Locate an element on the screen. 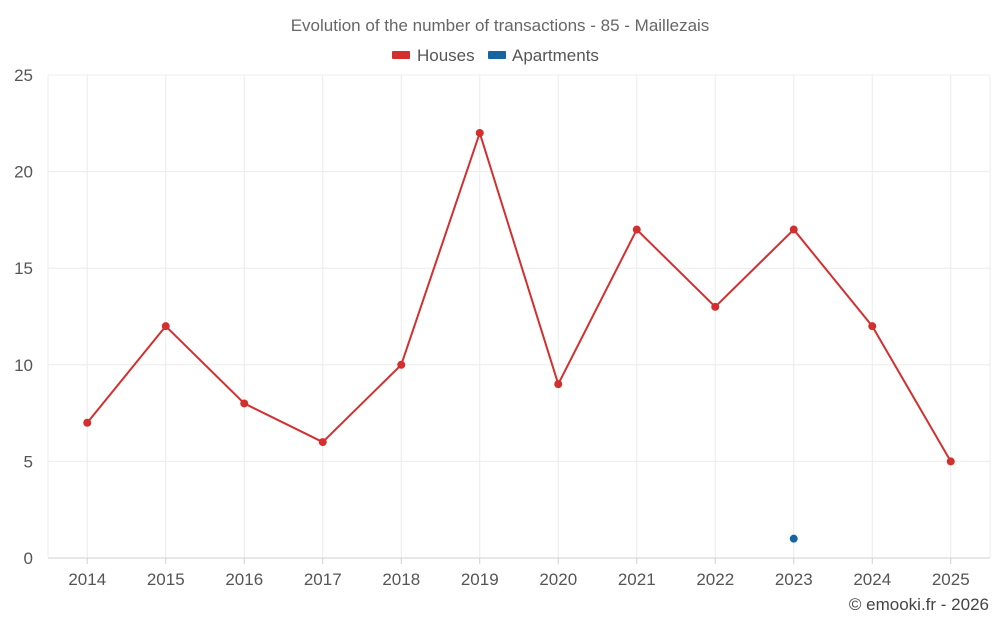  legend: Houses Apartments is located at coordinates (495, 55).